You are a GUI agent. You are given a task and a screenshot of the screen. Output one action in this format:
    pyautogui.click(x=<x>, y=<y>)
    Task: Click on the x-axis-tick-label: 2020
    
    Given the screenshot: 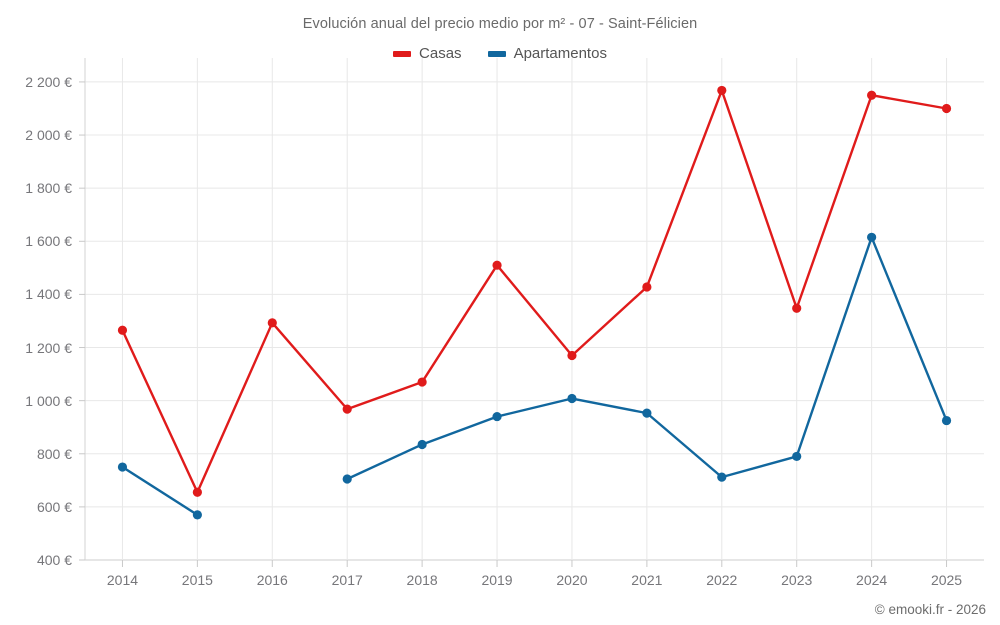 What is the action you would take?
    pyautogui.click(x=572, y=580)
    